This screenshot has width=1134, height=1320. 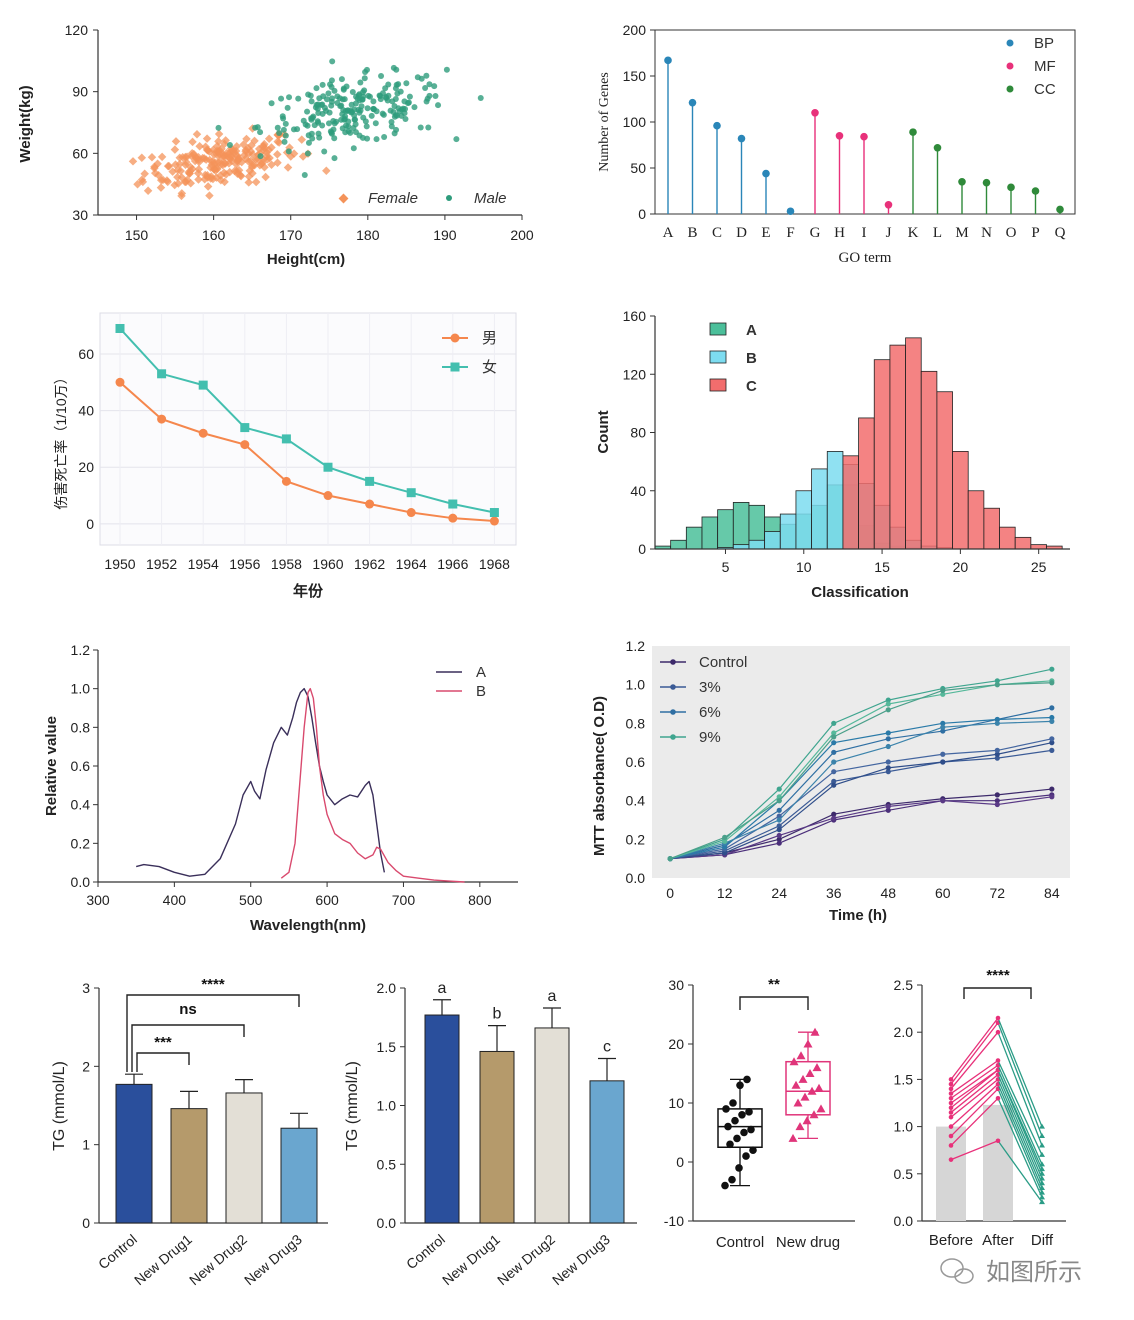 What do you see at coordinates (808, 1088) in the screenshot?
I see `boxplot-box` at bounding box center [808, 1088].